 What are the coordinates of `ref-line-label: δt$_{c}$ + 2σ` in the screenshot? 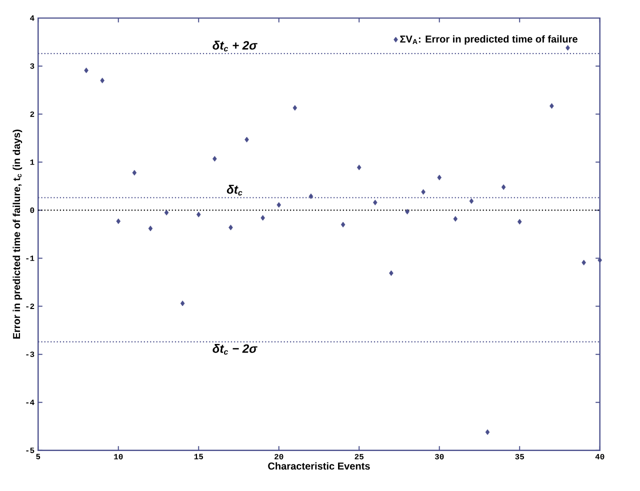 It's located at (235, 46).